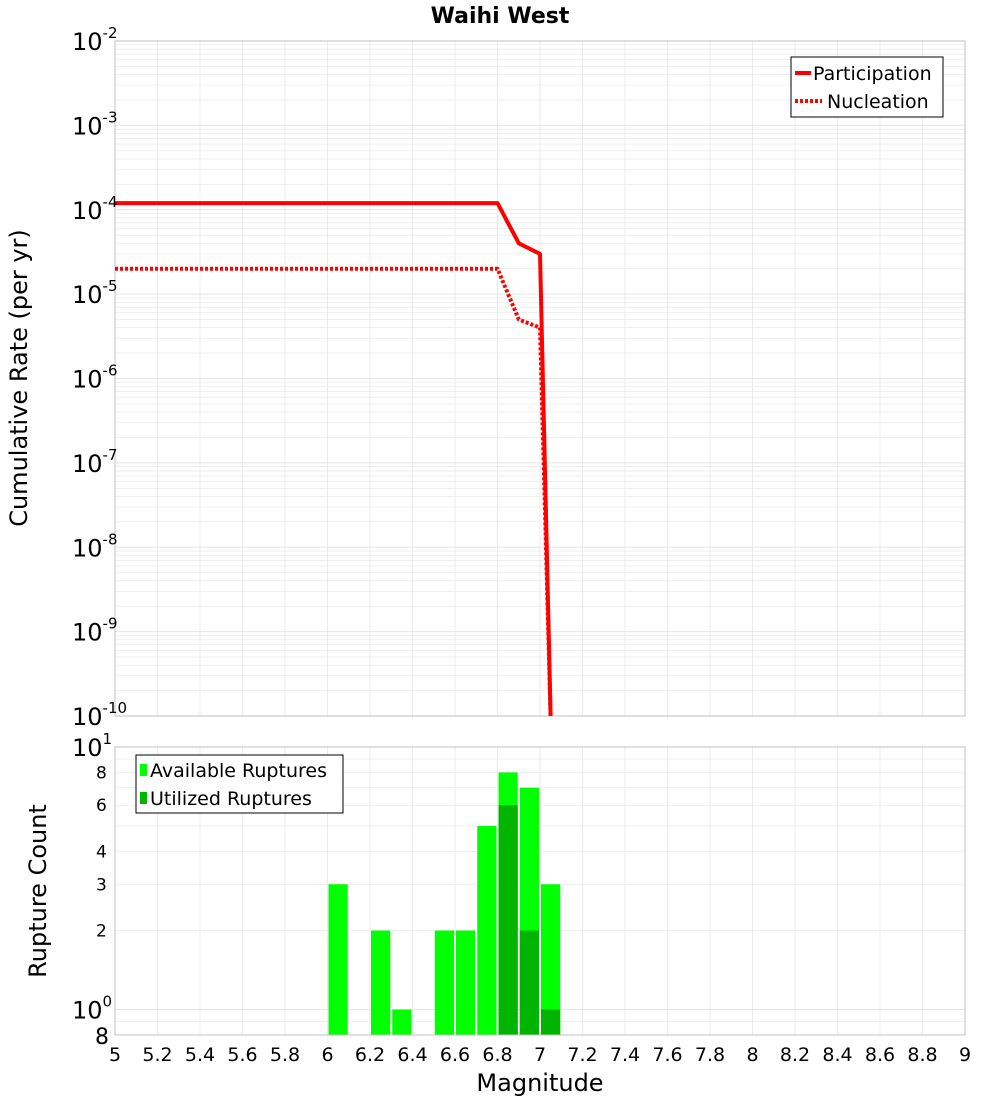  I want to click on magnitude-x-tick-label: 7.6, so click(667, 1055).